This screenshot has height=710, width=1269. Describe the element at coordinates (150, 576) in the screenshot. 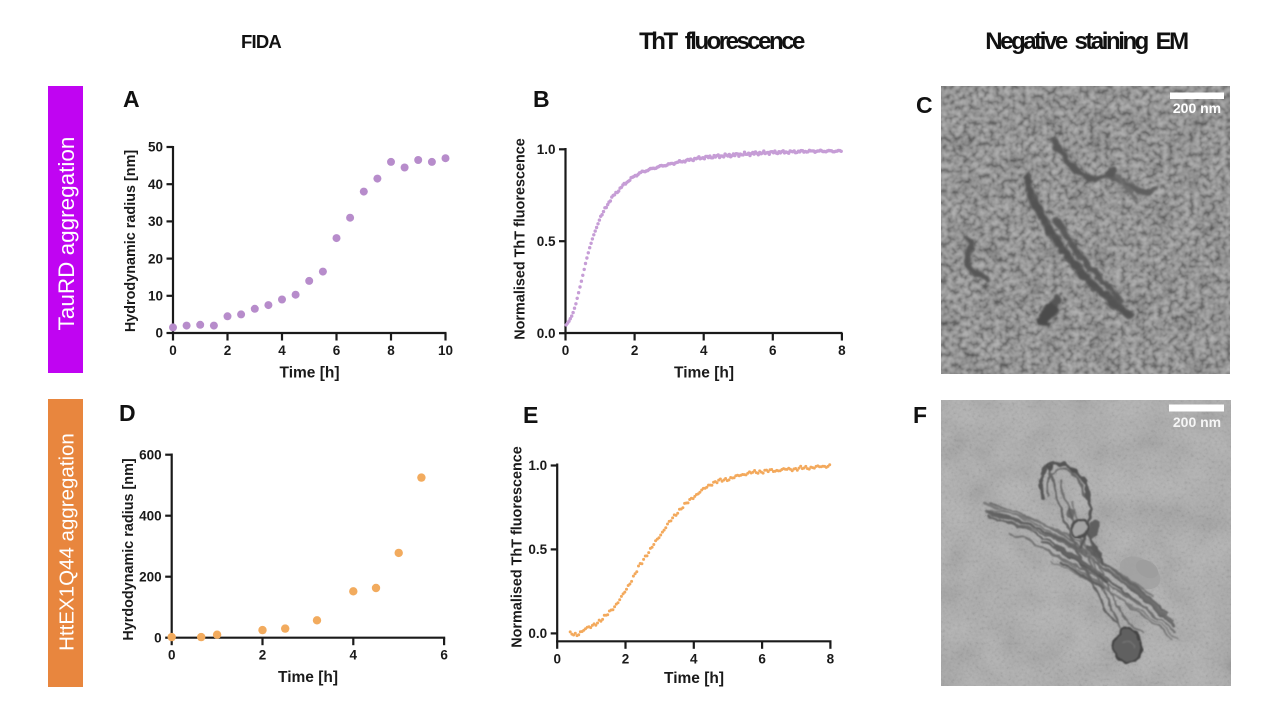

I see `svg-text: 200` at that location.